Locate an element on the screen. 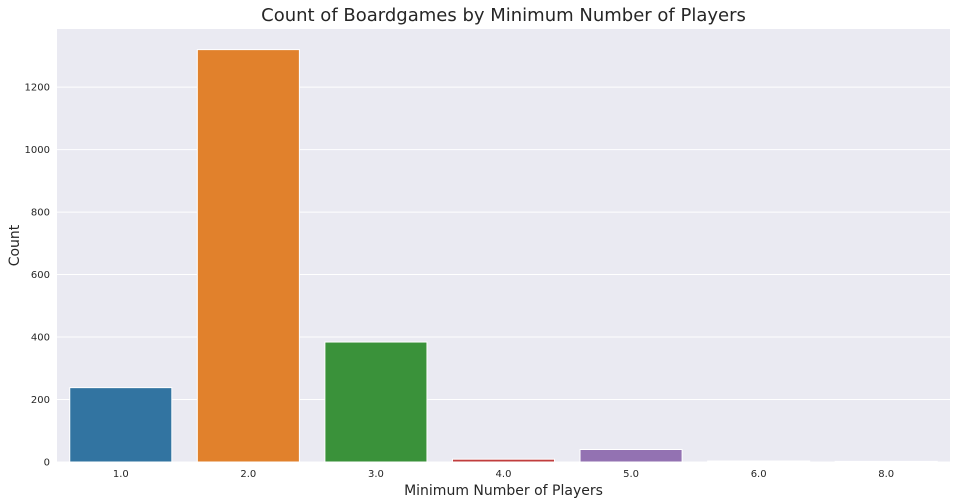 This screenshot has width=957, height=504. bar-6.0 is located at coordinates (759, 461).